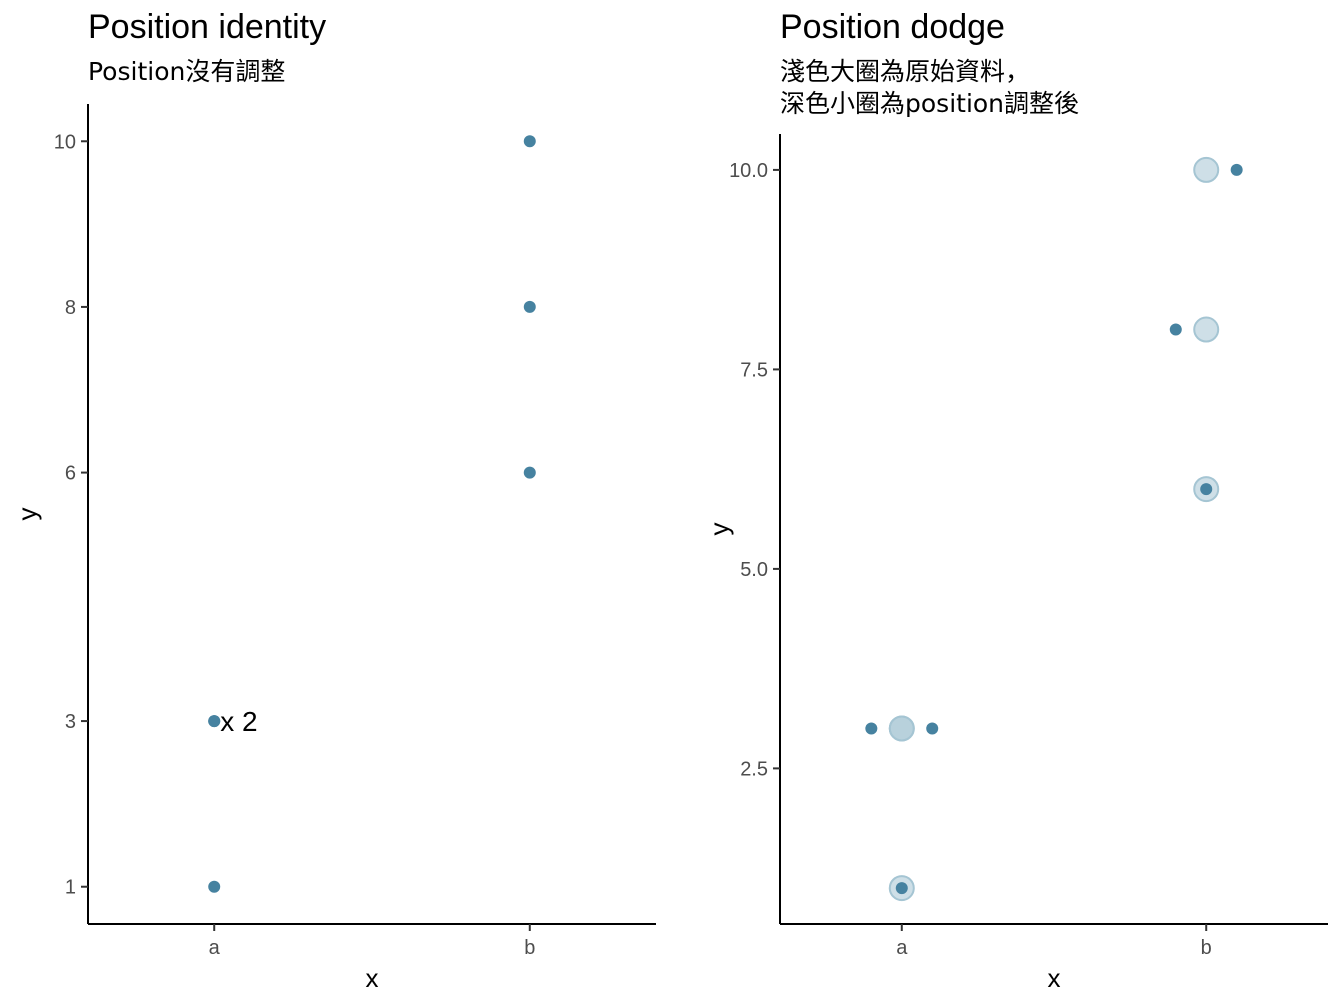 The image size is (1344, 1008). Describe the element at coordinates (238, 721) in the screenshot. I see `point-count-annotation: x 2` at that location.